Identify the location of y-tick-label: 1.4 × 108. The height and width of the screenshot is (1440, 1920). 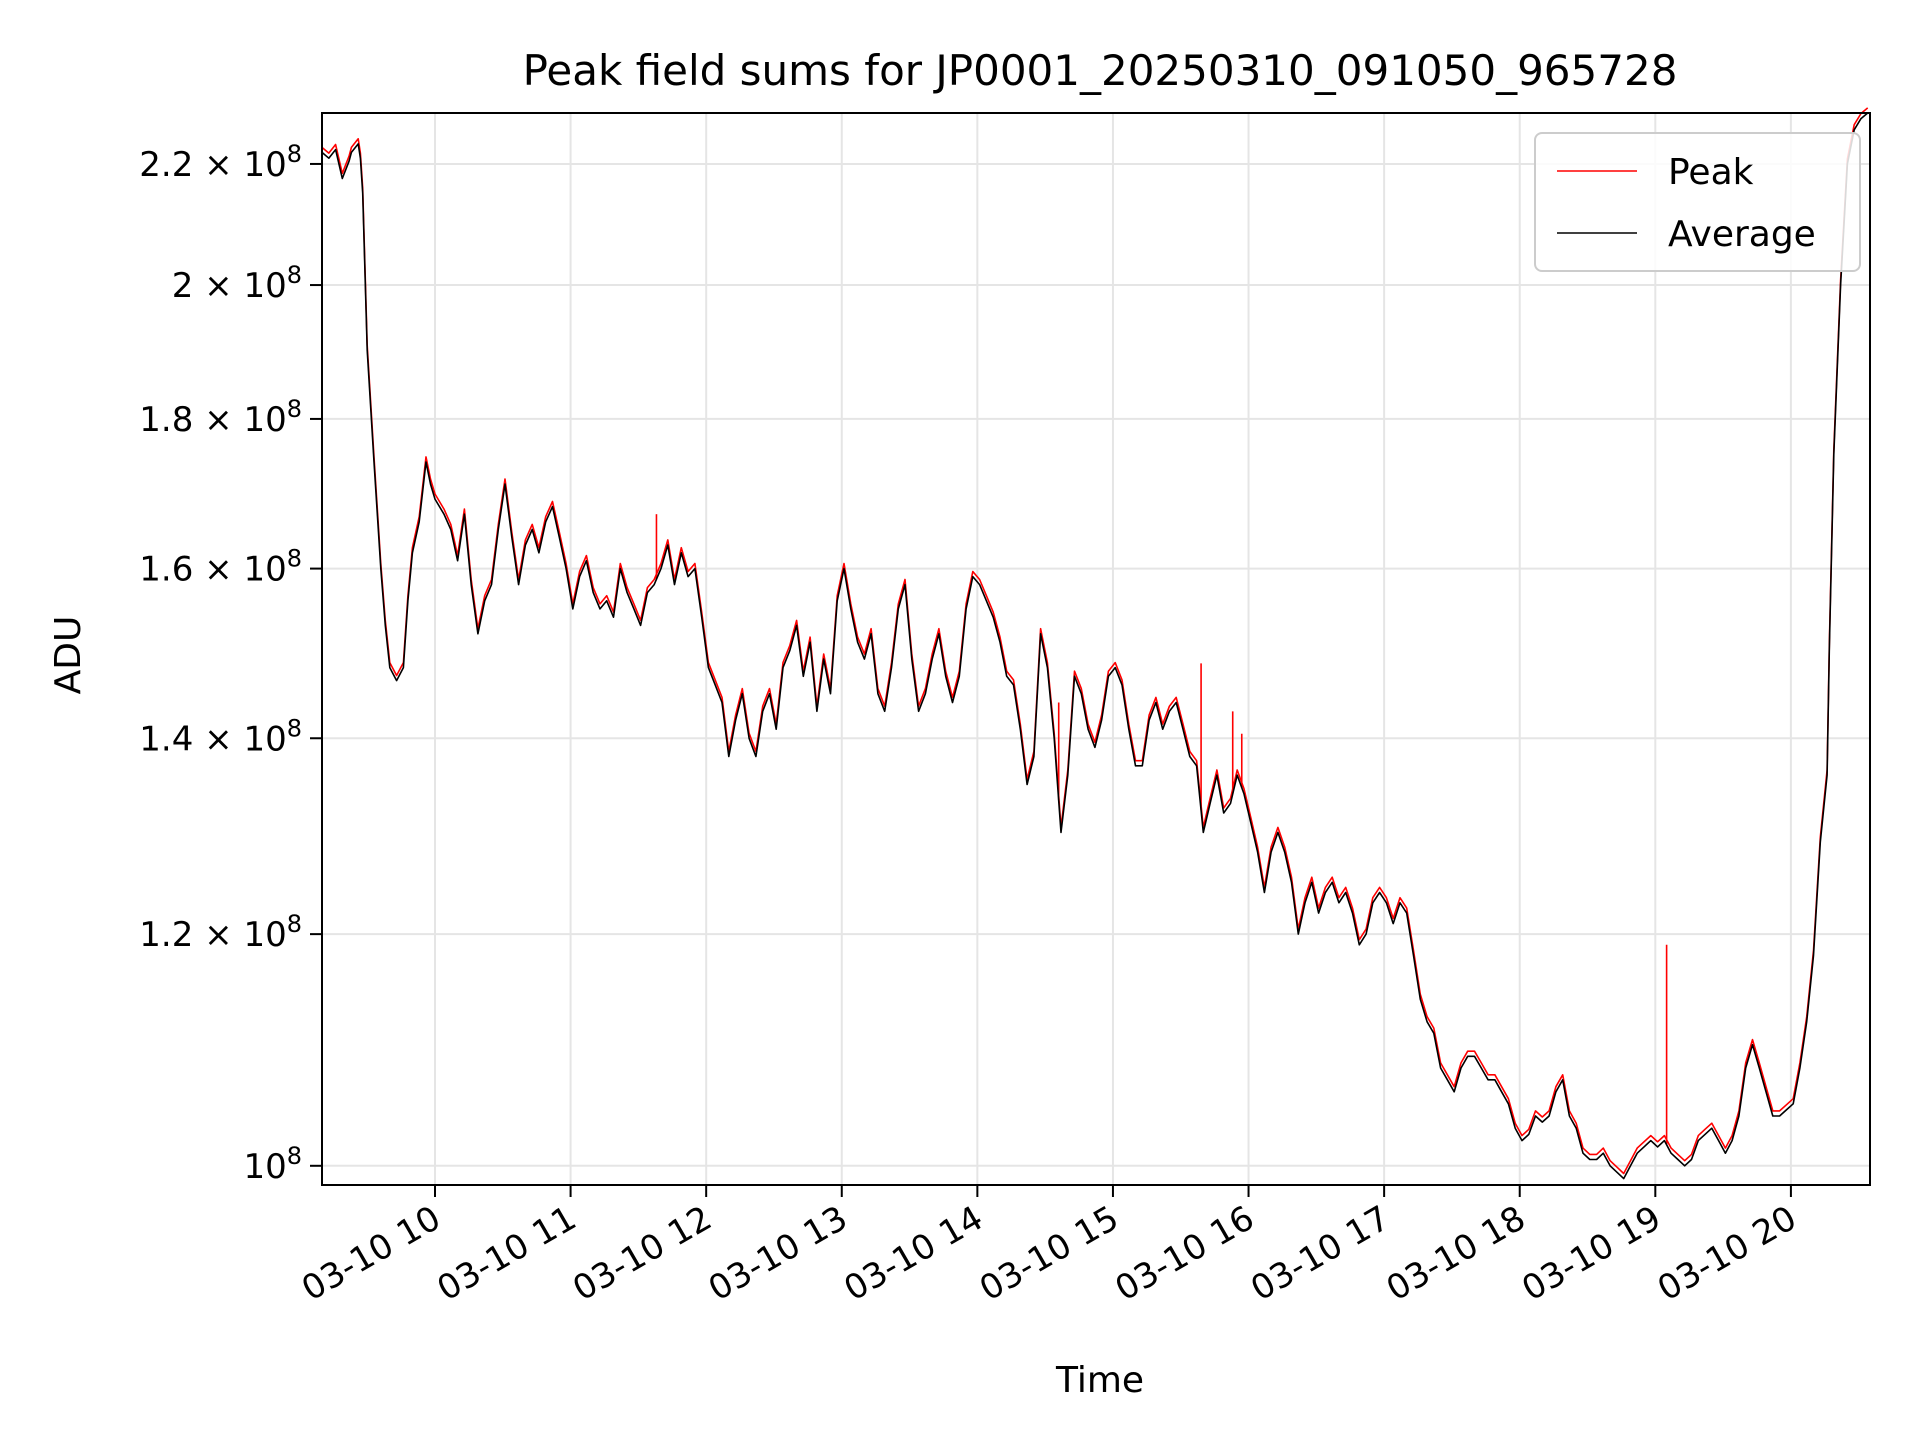
(220, 736).